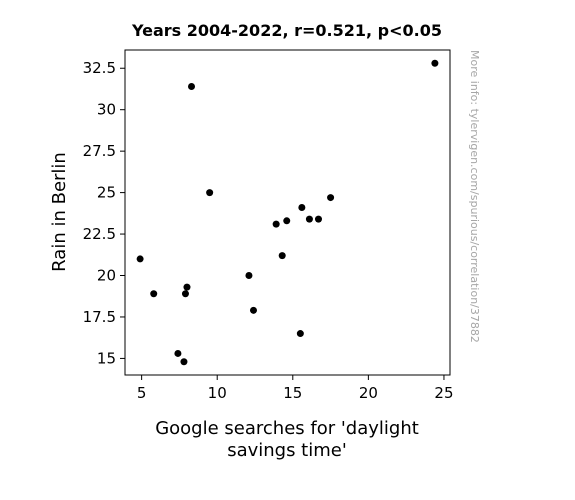 The image size is (575, 500). What do you see at coordinates (292, 393) in the screenshot?
I see `x-tick-label: 15` at bounding box center [292, 393].